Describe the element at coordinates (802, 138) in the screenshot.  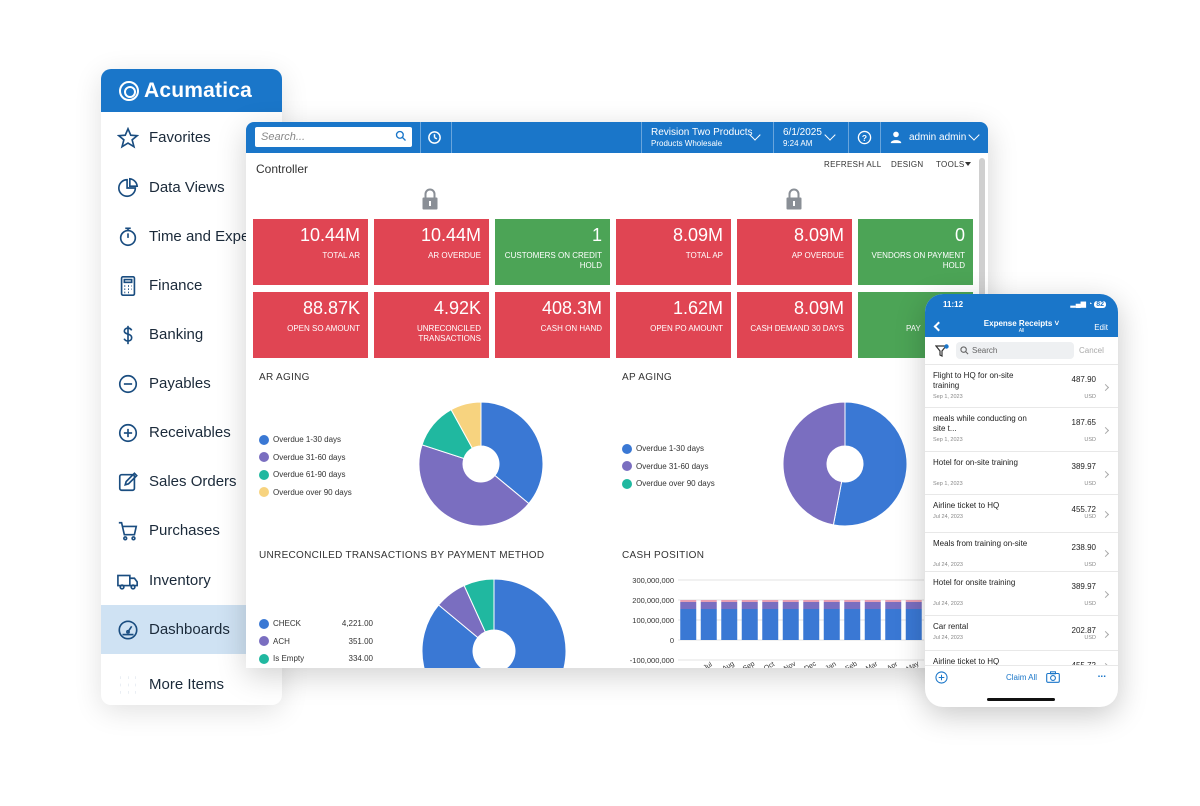
I see `business-date-selector: 6/1/2025 9:24 AM` at that location.